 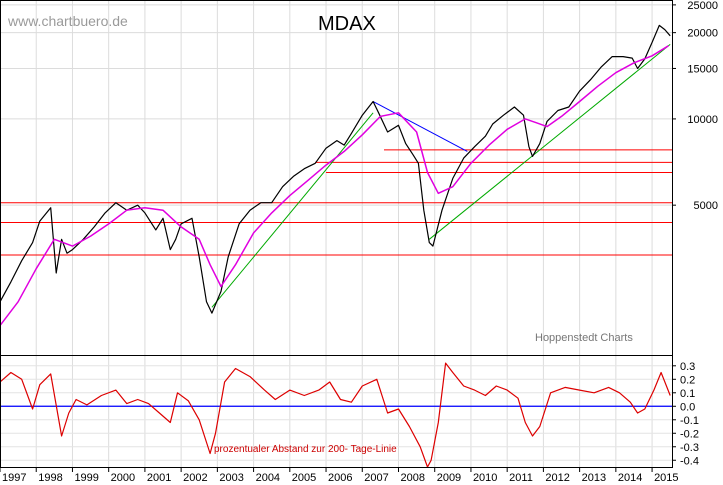 What do you see at coordinates (449, 478) in the screenshot?
I see `x-tick-label: 2009` at bounding box center [449, 478].